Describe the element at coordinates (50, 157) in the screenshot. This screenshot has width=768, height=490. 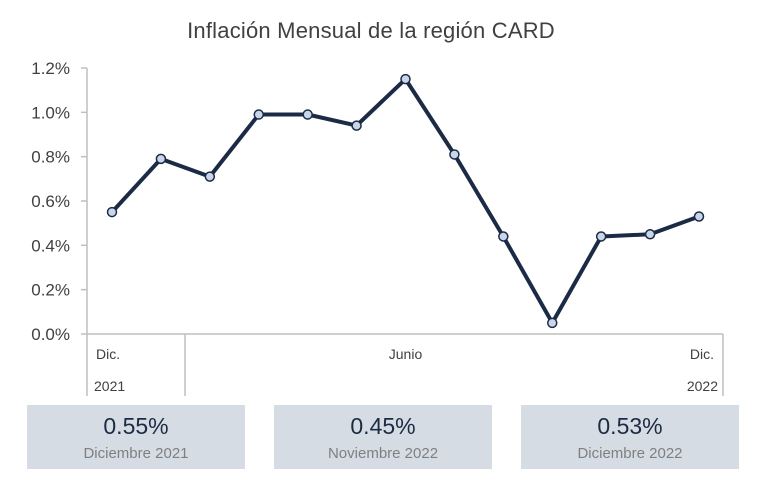
I see `y-tick-label: 0.8%` at that location.